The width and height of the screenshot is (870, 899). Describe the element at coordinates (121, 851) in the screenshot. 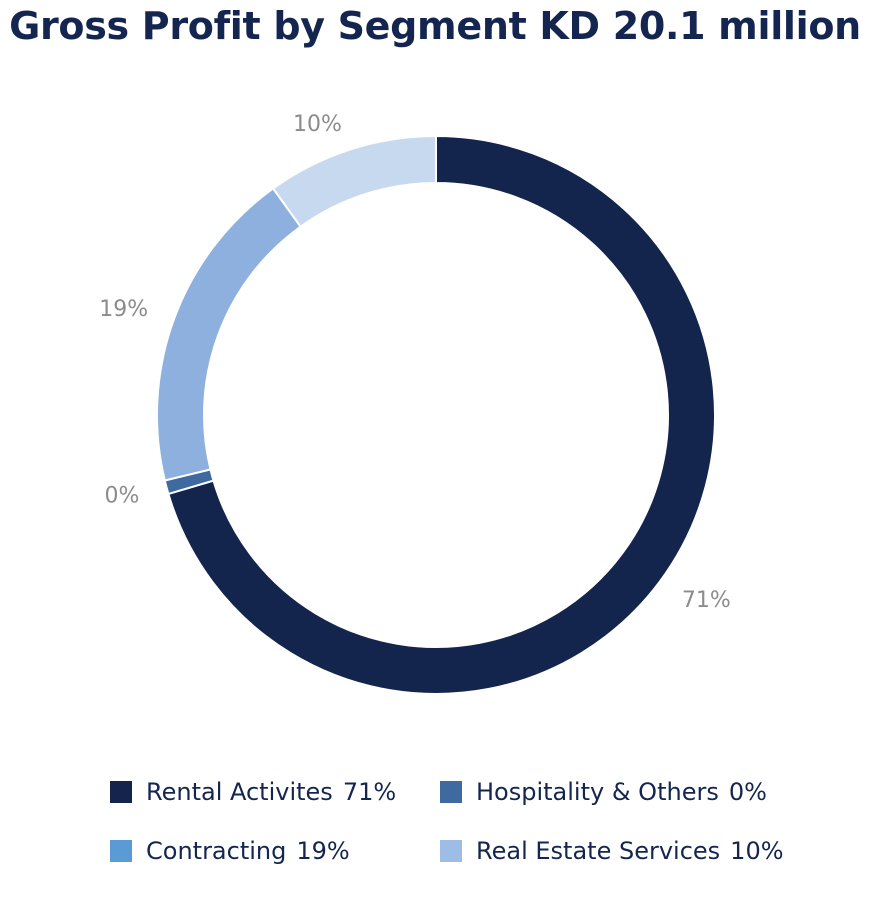

I see `legend-swatch-contracting` at that location.